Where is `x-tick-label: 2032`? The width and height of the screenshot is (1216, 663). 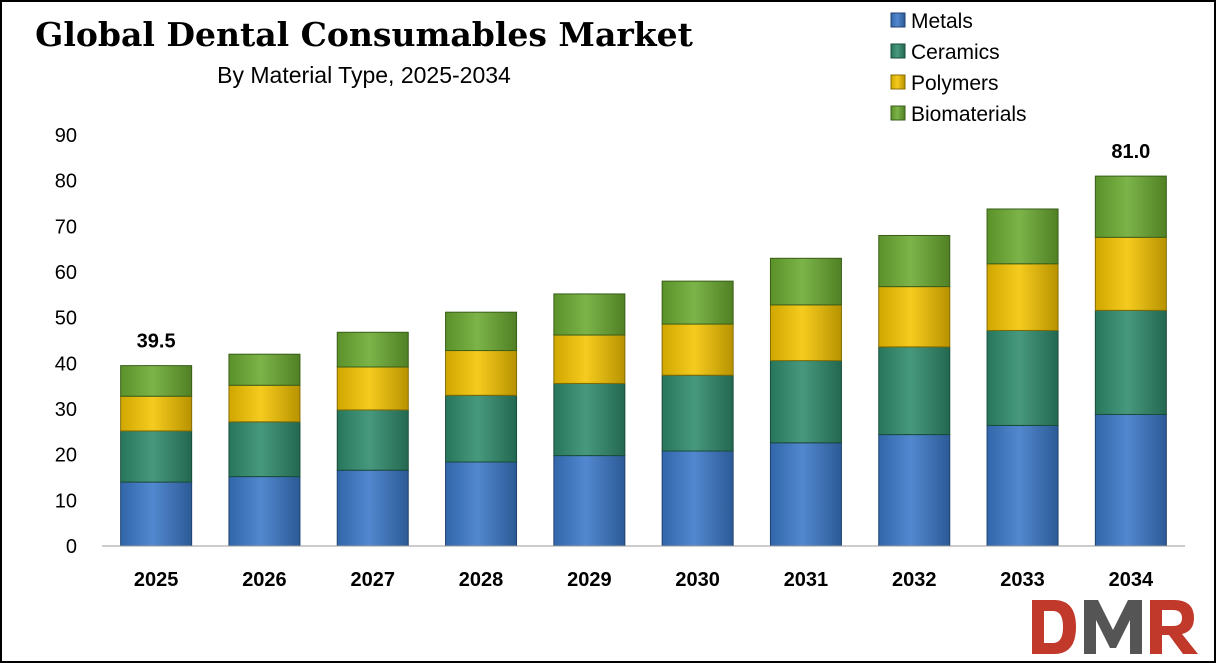
x-tick-label: 2032 is located at coordinates (914, 580).